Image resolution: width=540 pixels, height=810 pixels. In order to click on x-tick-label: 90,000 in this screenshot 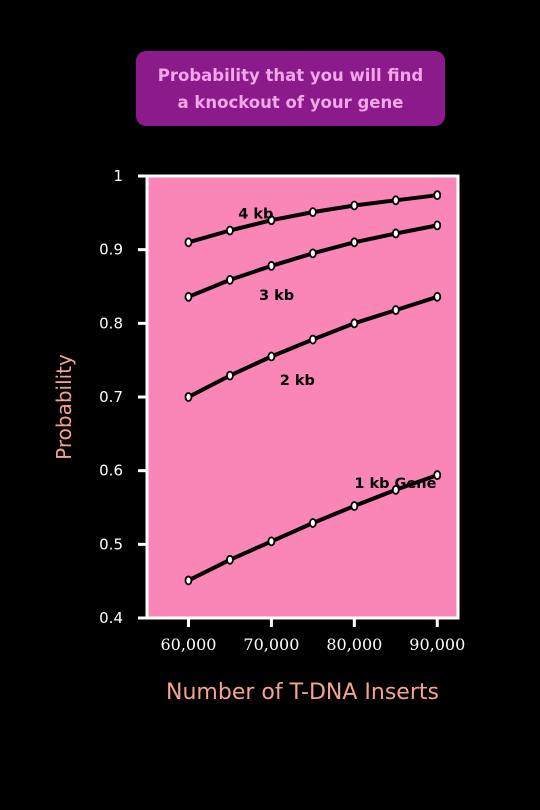, I will do `click(437, 644)`.